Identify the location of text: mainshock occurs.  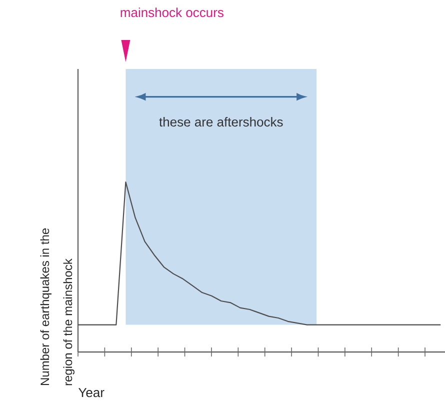
(172, 13).